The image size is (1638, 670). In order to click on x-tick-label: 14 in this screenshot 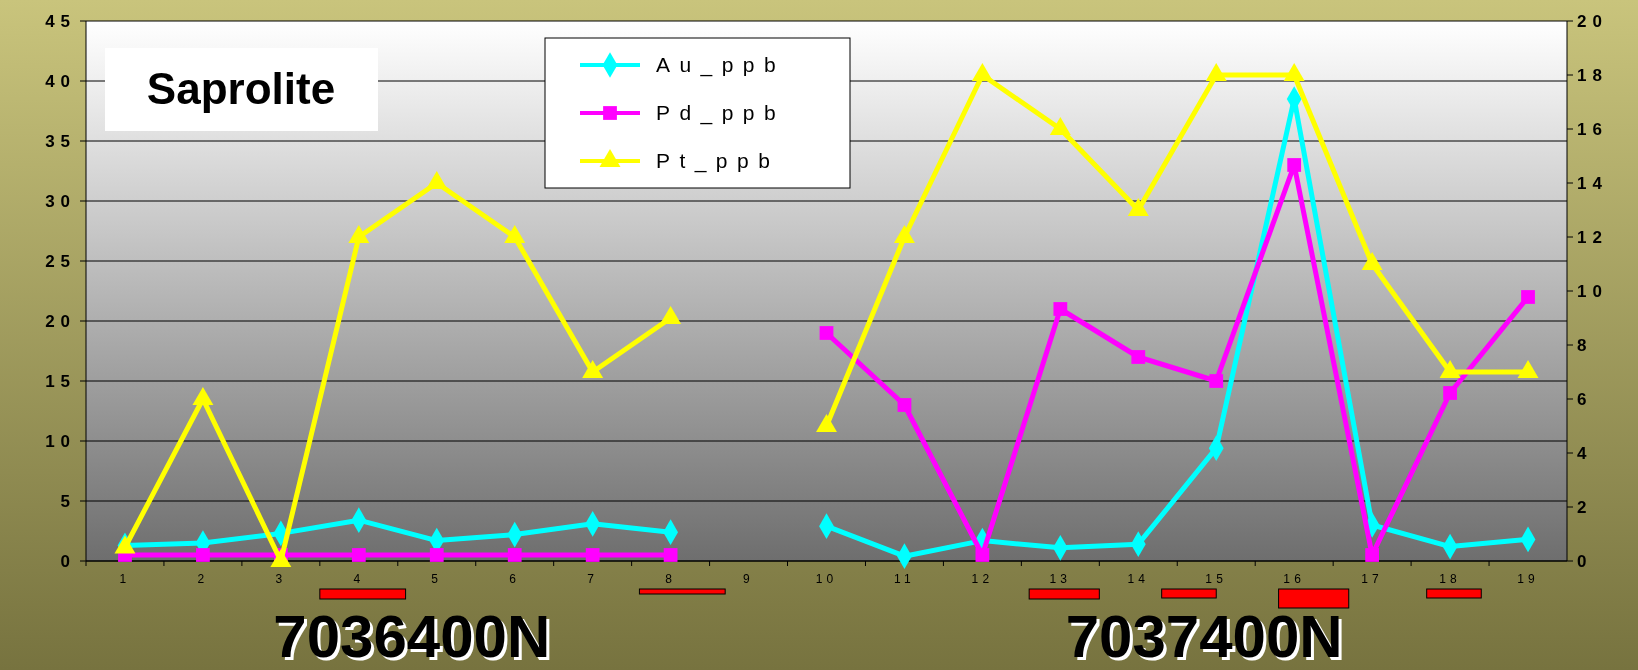, I will do `click(1138, 579)`.